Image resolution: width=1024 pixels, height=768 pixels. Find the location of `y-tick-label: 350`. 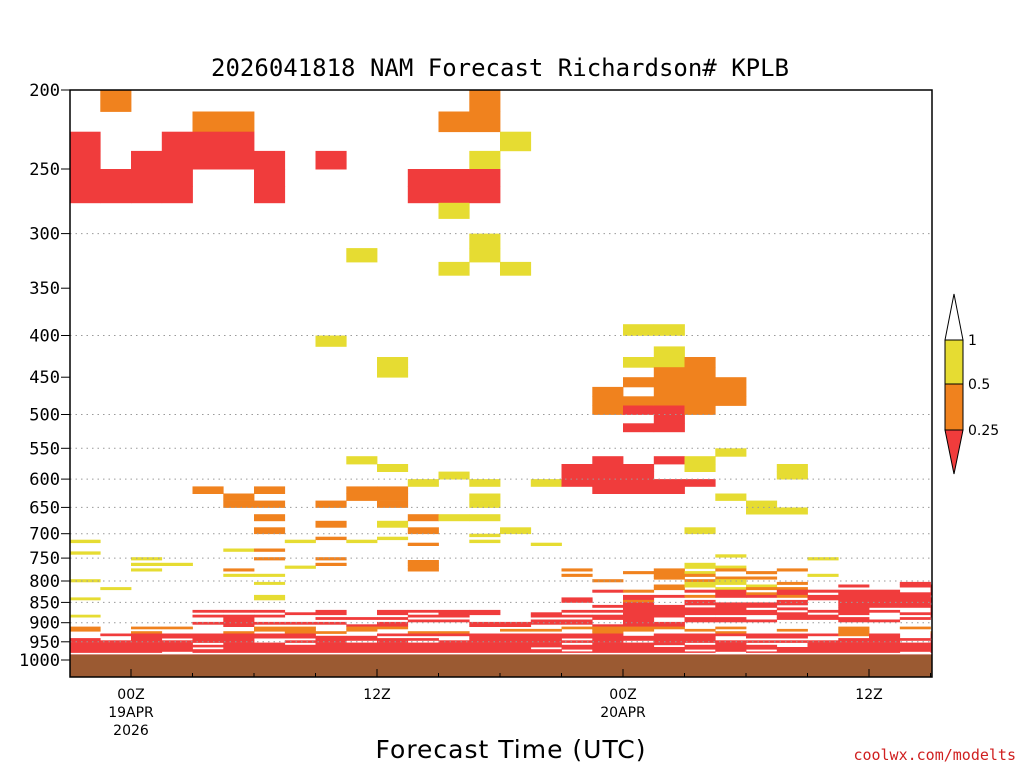

y-tick-label: 350 is located at coordinates (44, 289).